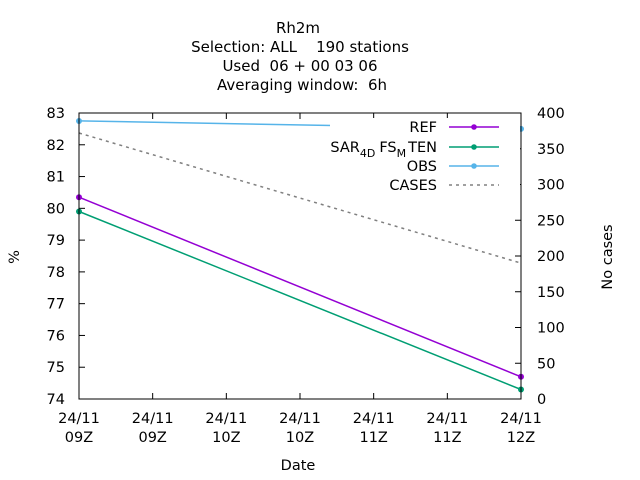 The height and width of the screenshot is (480, 640). What do you see at coordinates (551, 114) in the screenshot?
I see `y2-tick-label: 400` at bounding box center [551, 114].